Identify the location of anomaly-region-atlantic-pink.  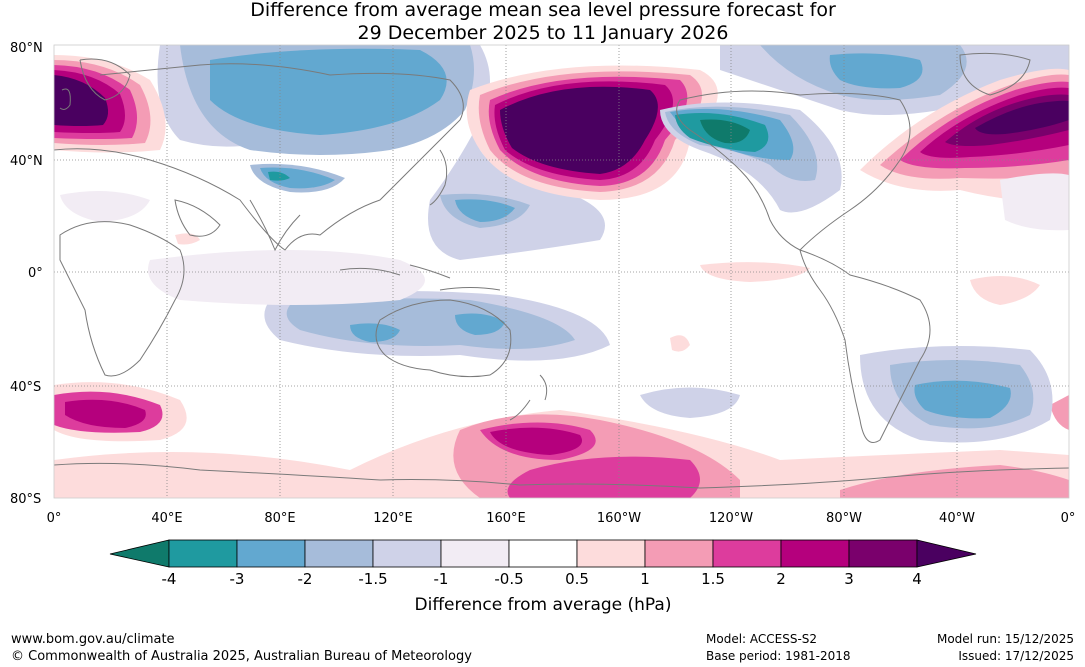
(1005, 290).